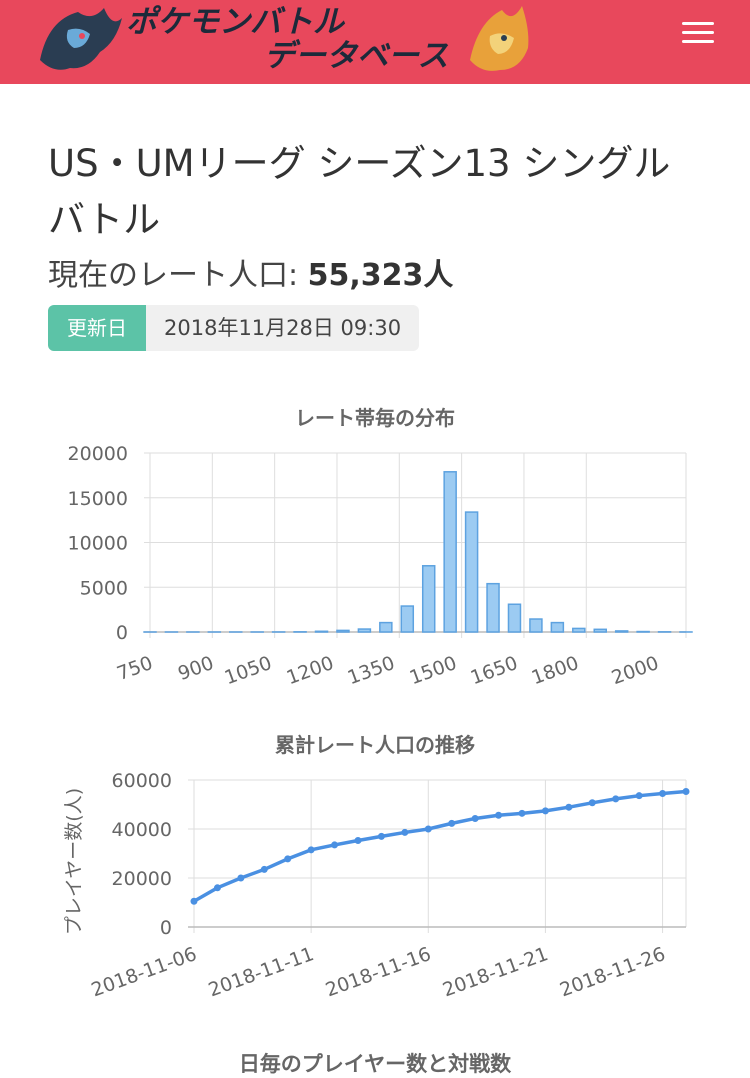 The height and width of the screenshot is (1078, 750). What do you see at coordinates (495, 972) in the screenshot?
I see `x-tick-label: 2018-11-21` at bounding box center [495, 972].